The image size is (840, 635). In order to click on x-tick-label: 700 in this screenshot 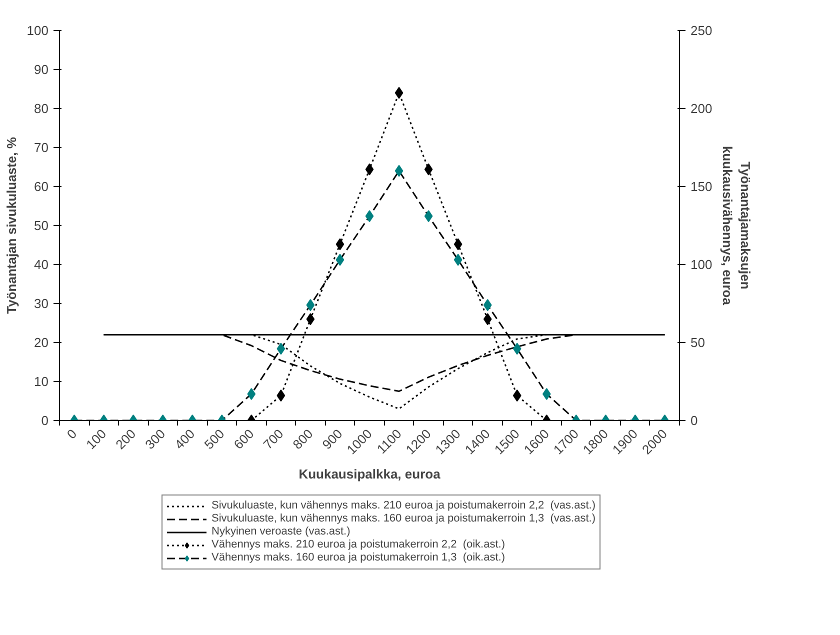, I will do `click(273, 439)`.